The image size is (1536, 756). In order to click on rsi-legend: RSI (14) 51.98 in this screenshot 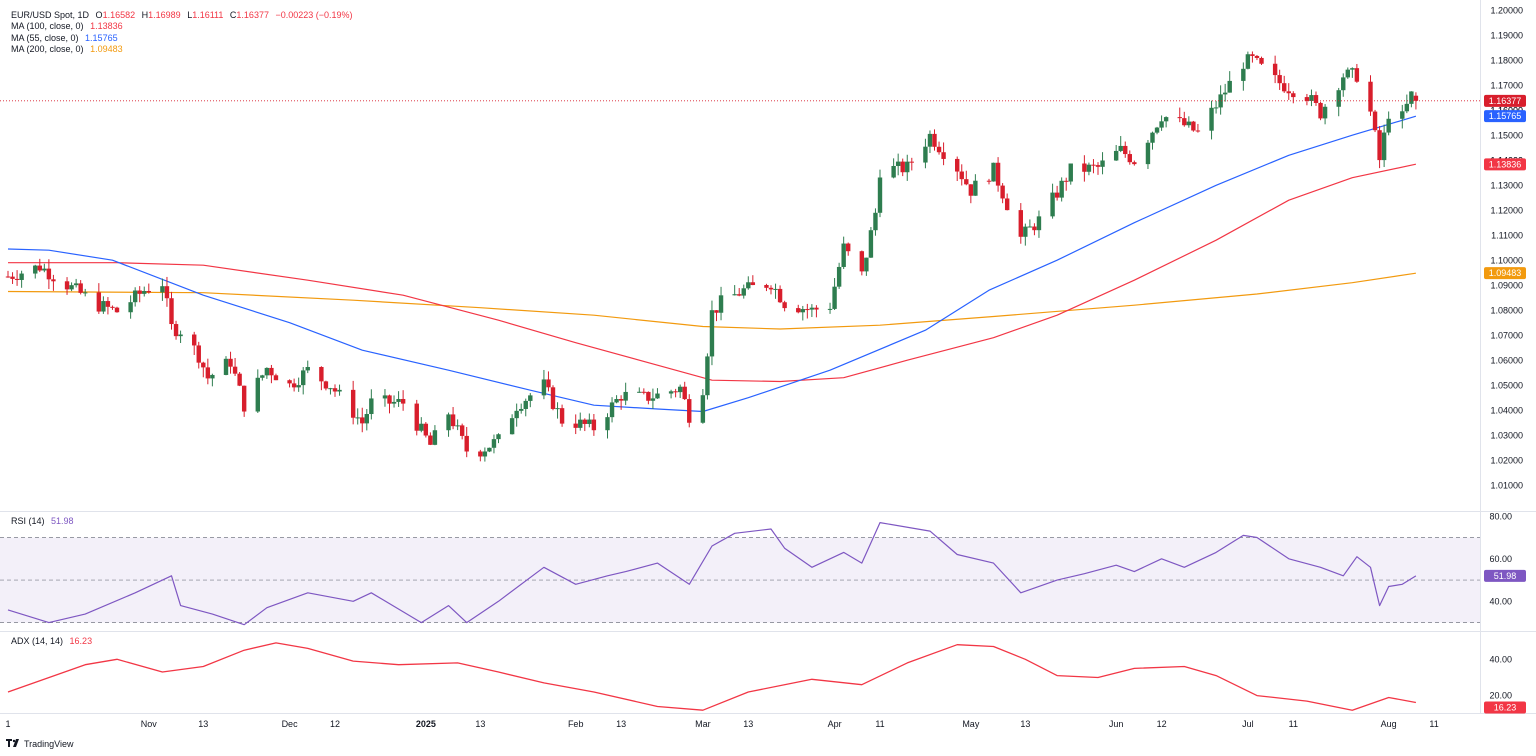, I will do `click(42, 521)`.